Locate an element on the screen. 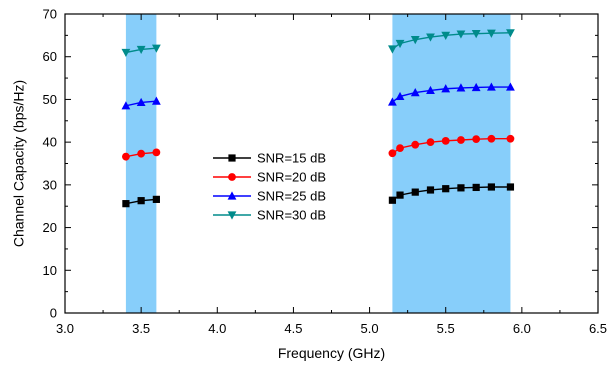  legend-label: SNR=15 dB is located at coordinates (291, 158).